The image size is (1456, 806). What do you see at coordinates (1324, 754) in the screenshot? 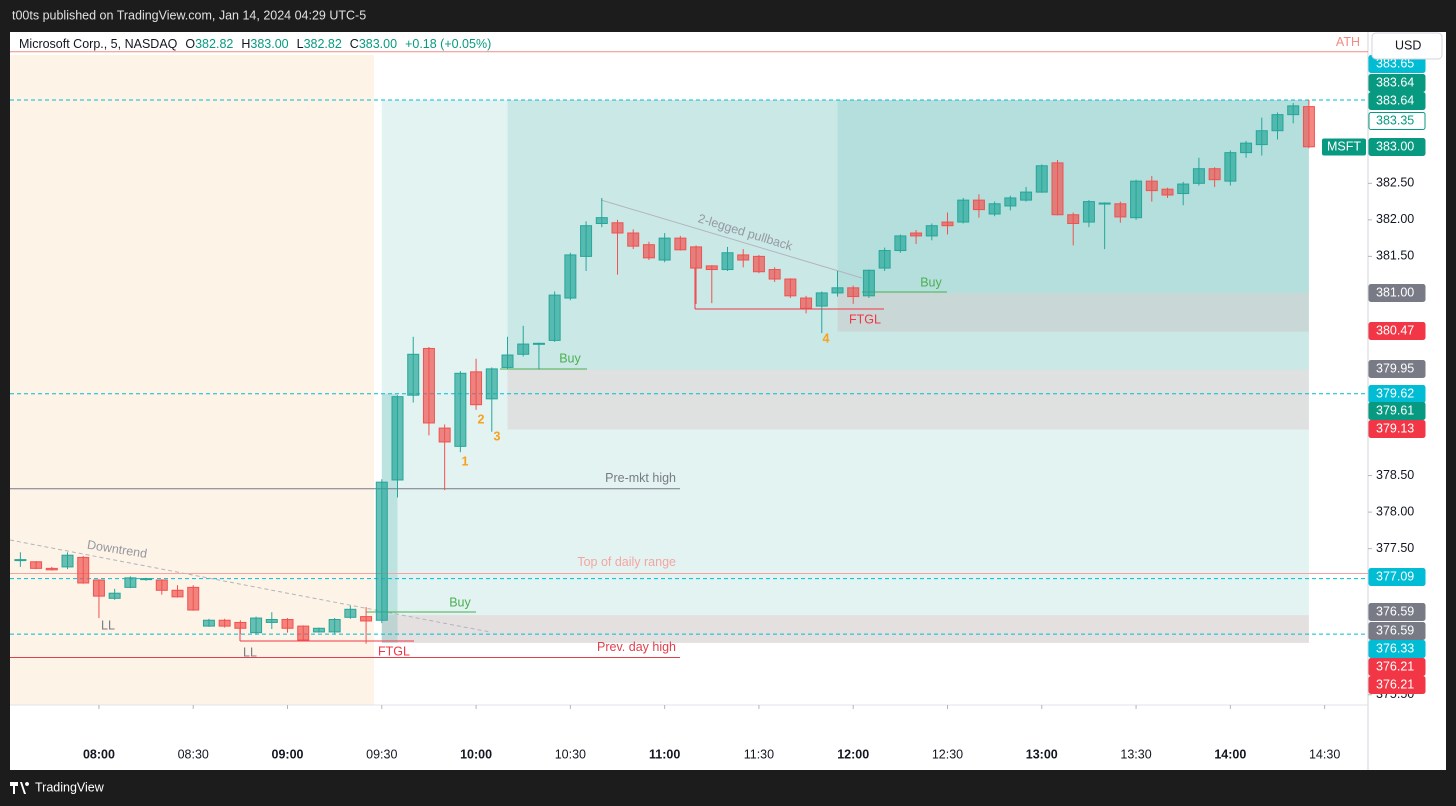
I see `x-tick-label: 14:30` at bounding box center [1324, 754].